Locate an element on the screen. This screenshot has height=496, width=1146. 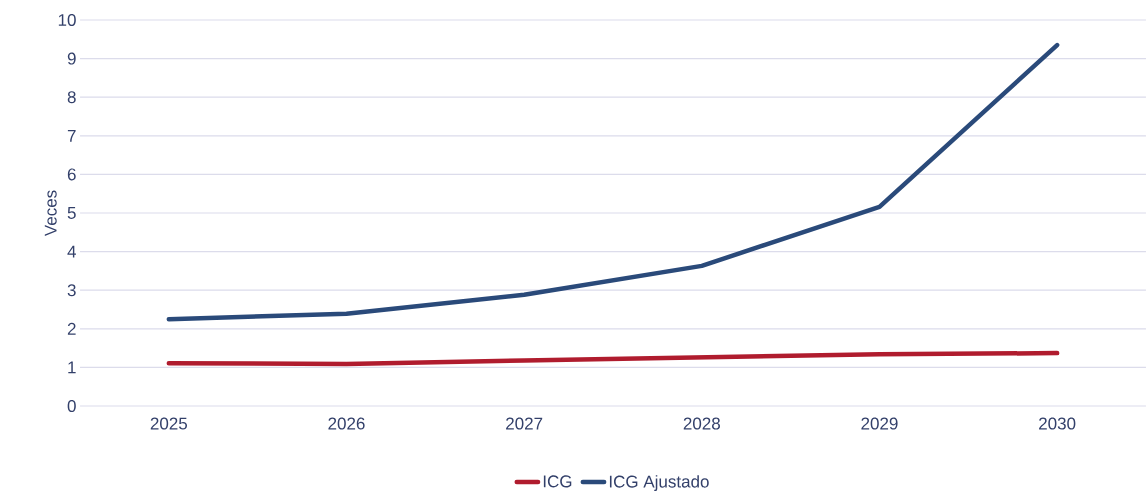
legend-label: ICG Ajustado is located at coordinates (659, 483).